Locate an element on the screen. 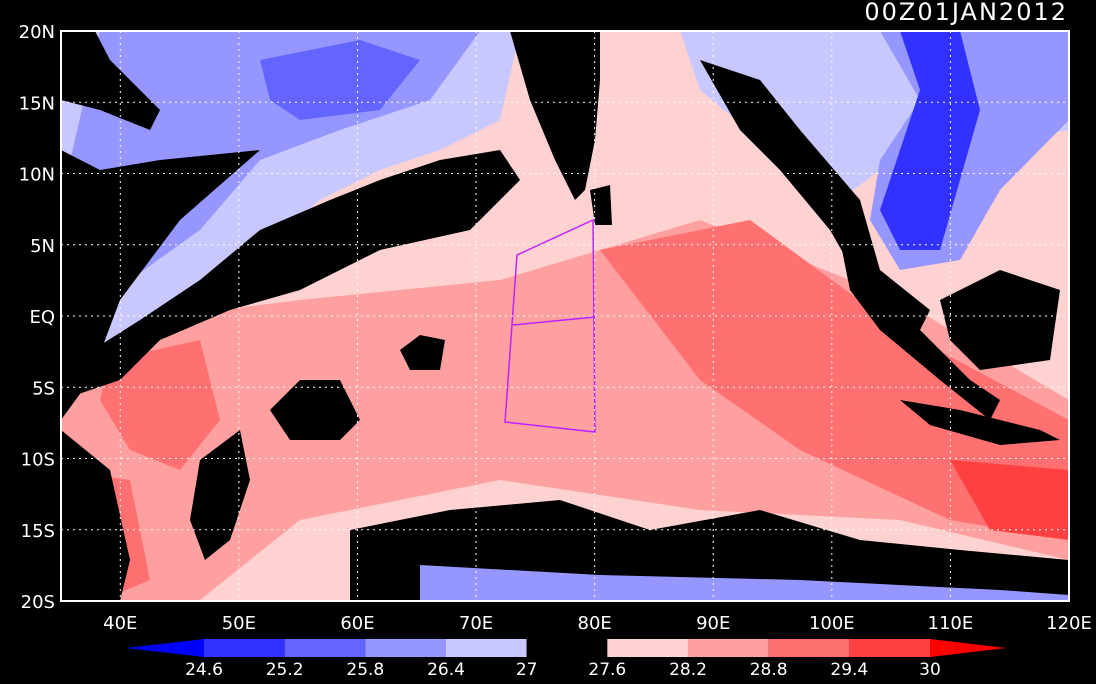 The width and height of the screenshot is (1096, 684). lat-label: 20S is located at coordinates (38, 602).